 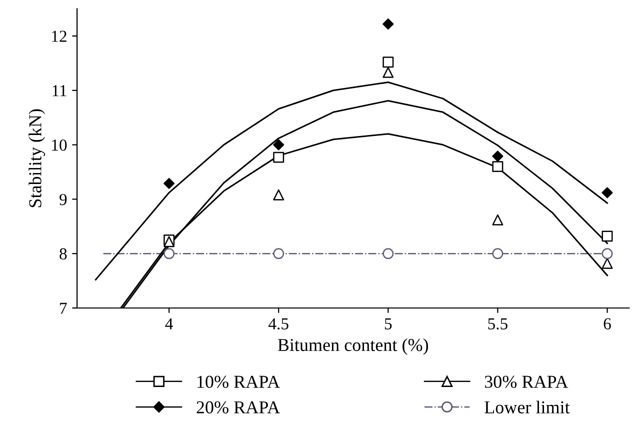 I want to click on x-tick-label: 6, so click(x=607, y=324).